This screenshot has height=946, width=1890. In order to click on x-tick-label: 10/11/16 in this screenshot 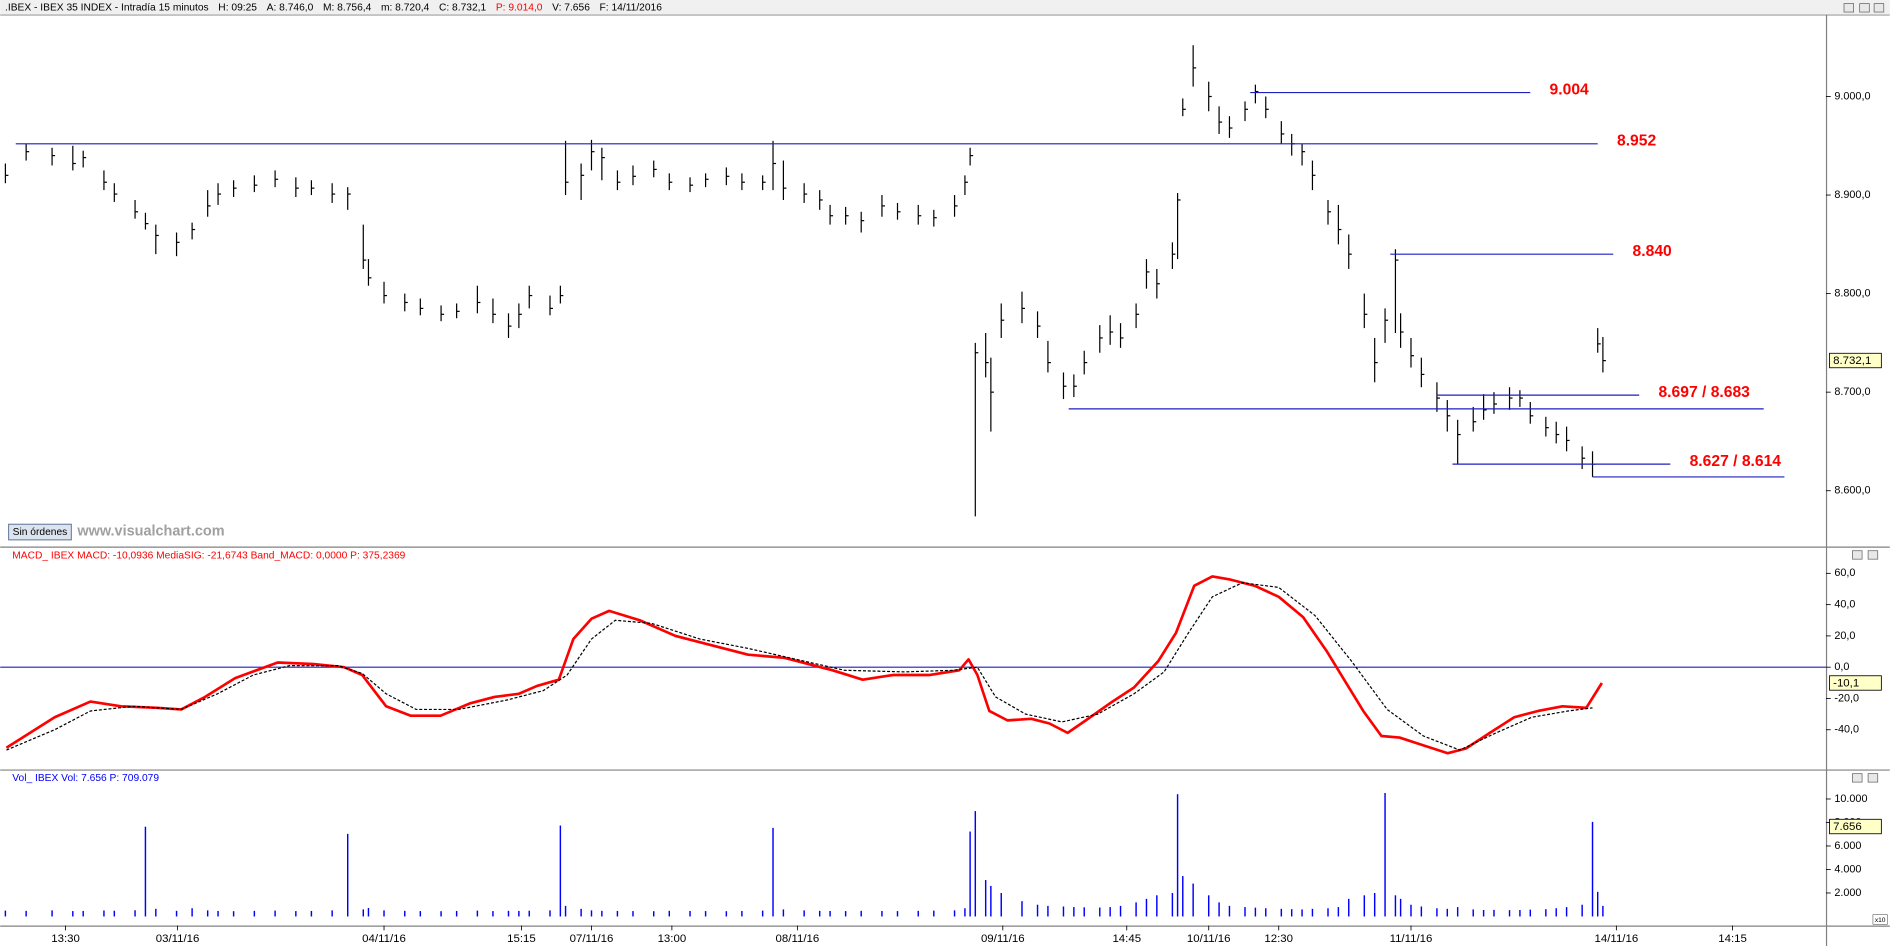, I will do `click(1209, 939)`.